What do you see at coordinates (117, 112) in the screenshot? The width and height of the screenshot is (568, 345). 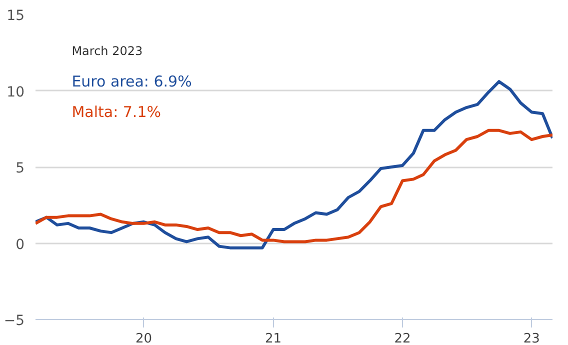 I see `annotation: Malta: 7.1%` at bounding box center [117, 112].